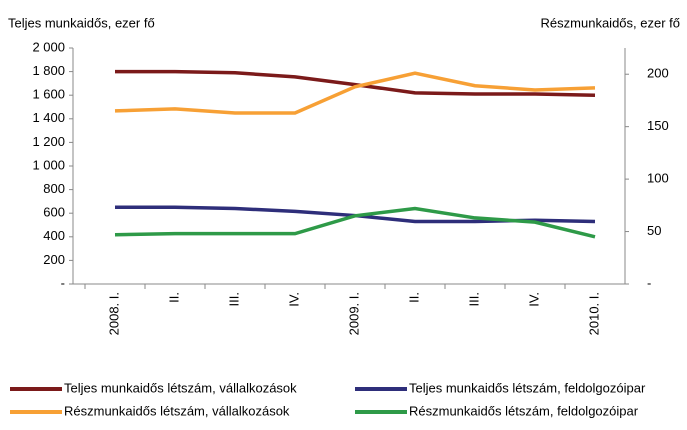  Describe the element at coordinates (48, 46) in the screenshot. I see `y-tick-label: 2 000` at that location.